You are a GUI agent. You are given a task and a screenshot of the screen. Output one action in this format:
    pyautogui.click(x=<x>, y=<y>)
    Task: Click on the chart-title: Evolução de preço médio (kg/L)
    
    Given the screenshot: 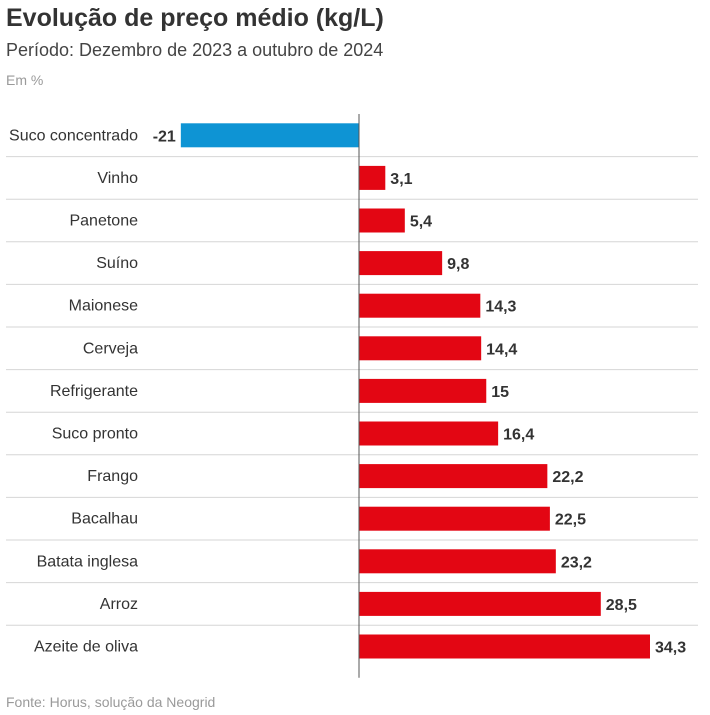 What is the action you would take?
    pyautogui.click(x=195, y=18)
    